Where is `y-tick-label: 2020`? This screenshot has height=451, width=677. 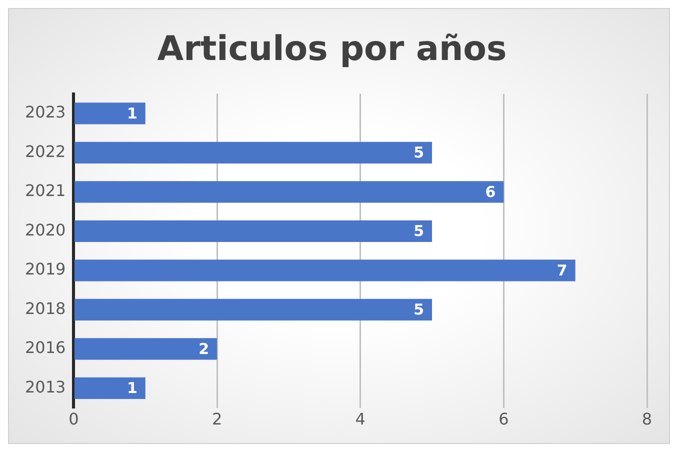
y-tick-label: 2020 is located at coordinates (45, 230).